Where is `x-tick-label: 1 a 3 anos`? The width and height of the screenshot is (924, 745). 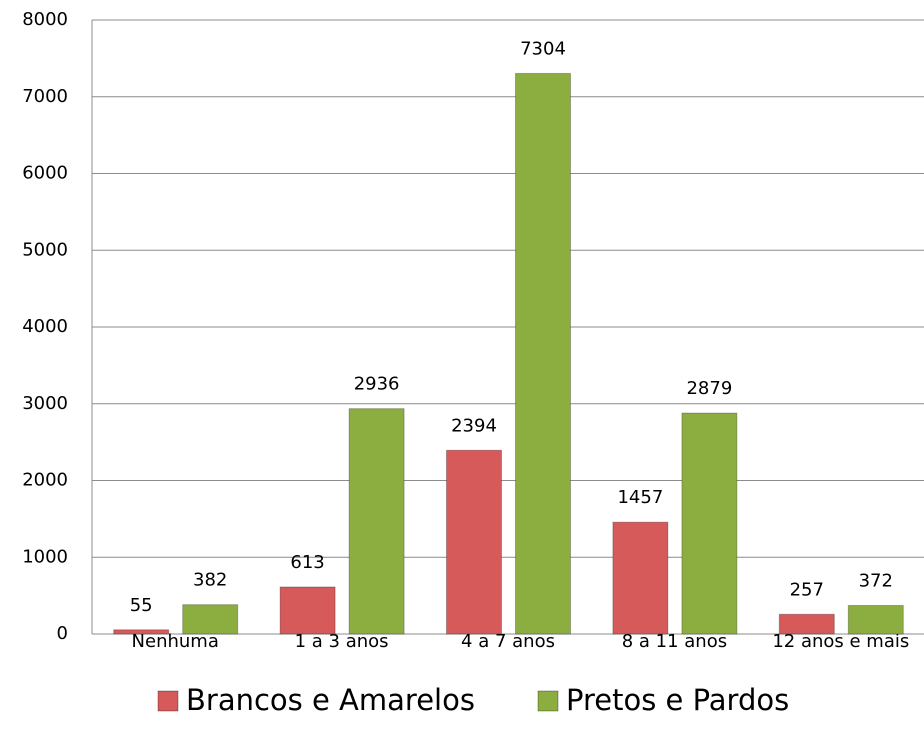
x-tick-label: 1 a 3 anos is located at coordinates (342, 641).